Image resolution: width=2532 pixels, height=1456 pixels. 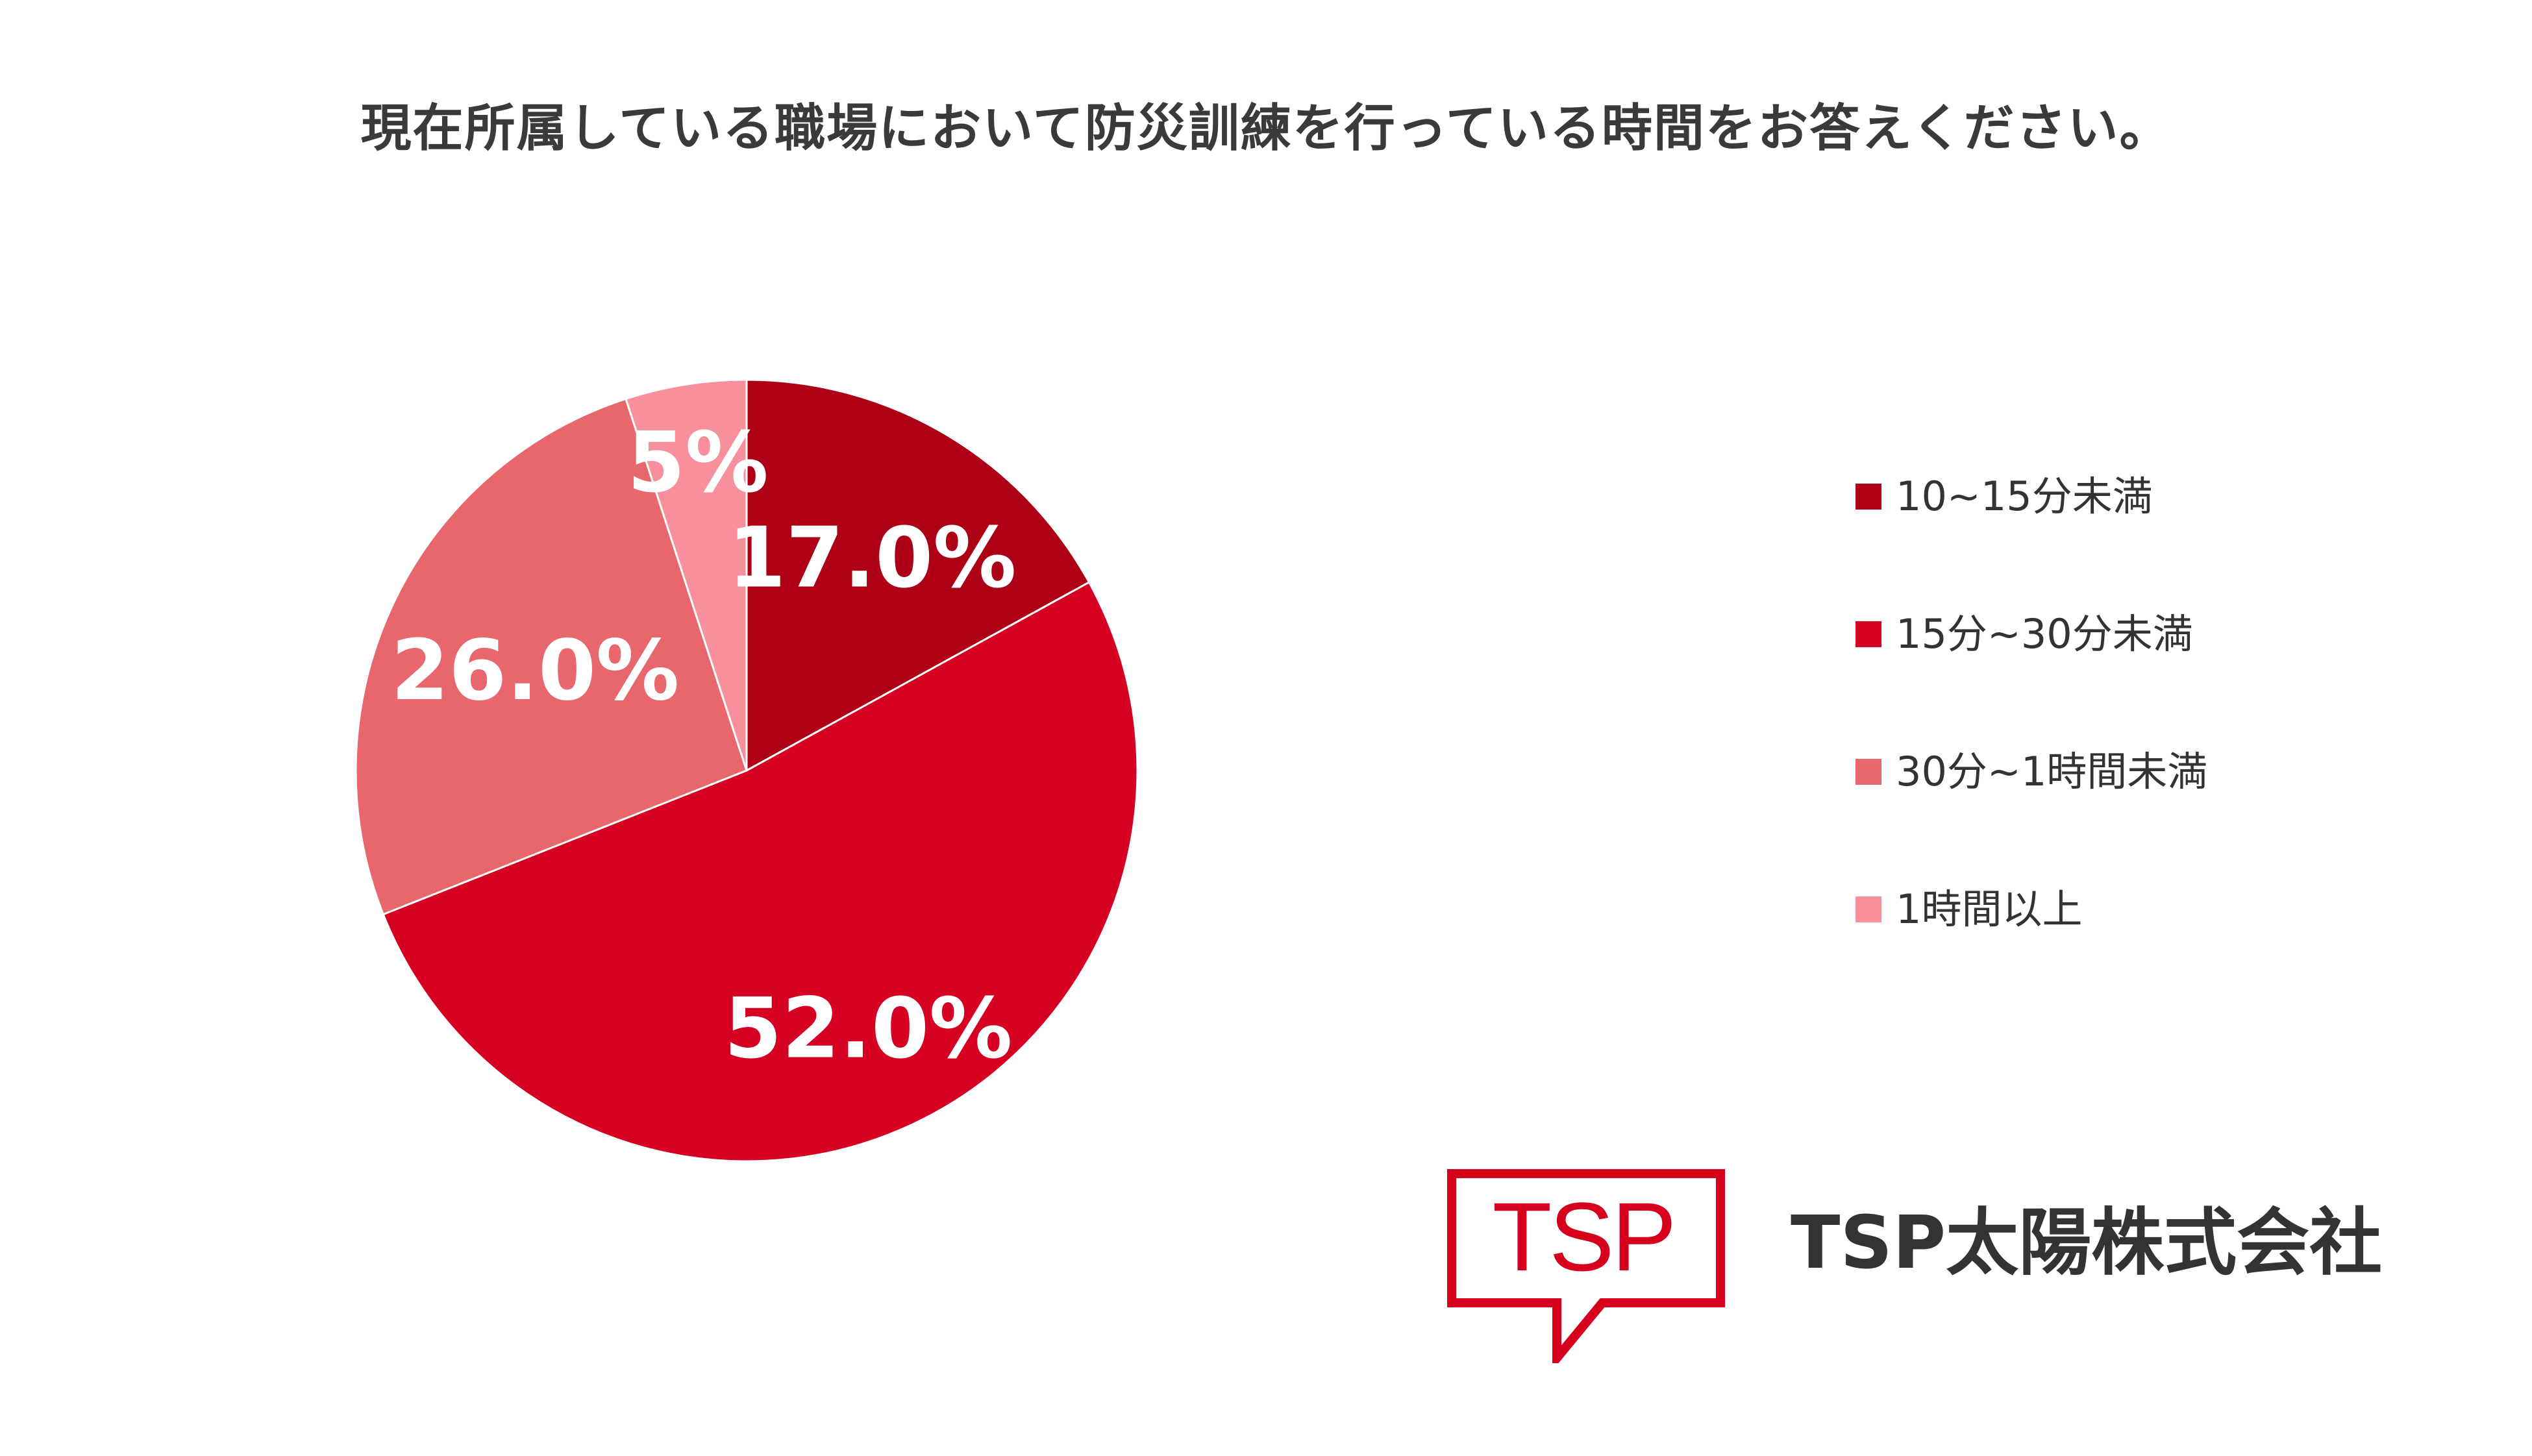 I want to click on company-logo: TSP TSP太陽株式会社, so click(x=1933, y=1265).